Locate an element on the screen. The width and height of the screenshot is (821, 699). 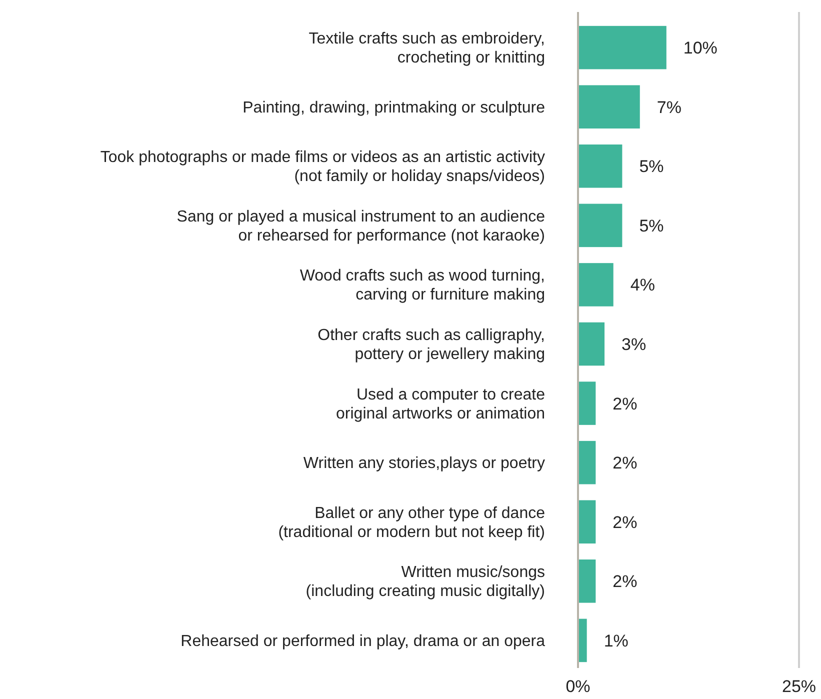
y-tick-label: Textile crafts such as embroidery, crocheting or knitting is located at coordinates (426, 48).